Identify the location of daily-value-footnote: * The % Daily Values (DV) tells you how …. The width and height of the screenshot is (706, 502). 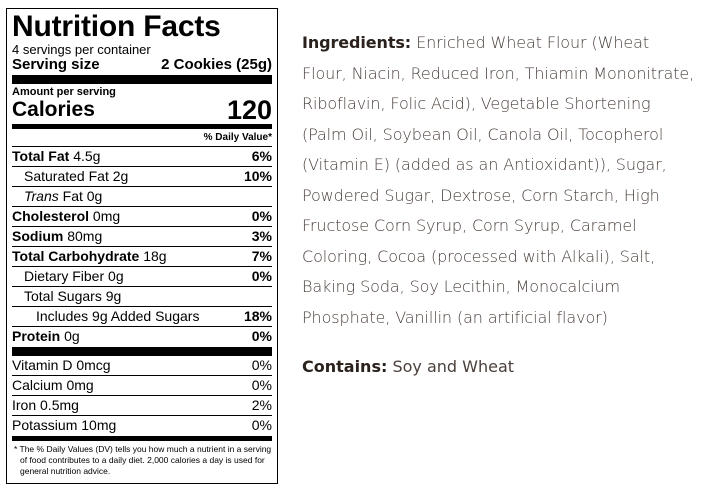
(143, 460).